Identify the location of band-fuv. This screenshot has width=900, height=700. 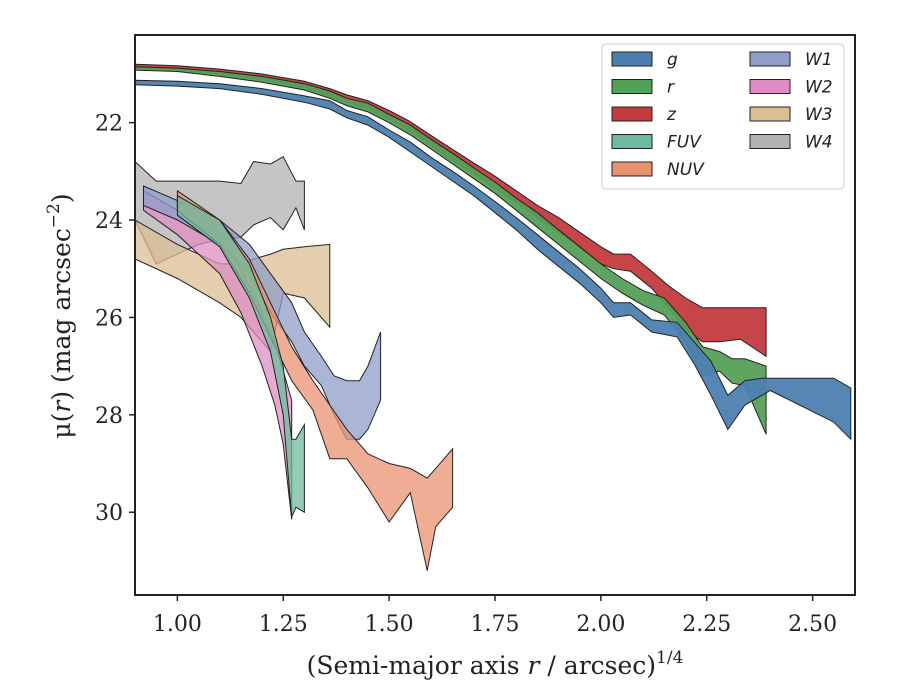
(240, 356).